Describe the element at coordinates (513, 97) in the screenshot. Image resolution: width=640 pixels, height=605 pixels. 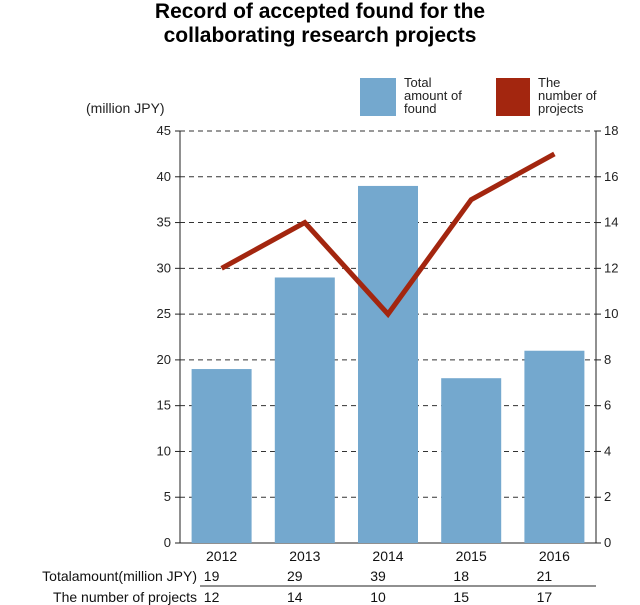
I see `legend-swatch-projects` at that location.